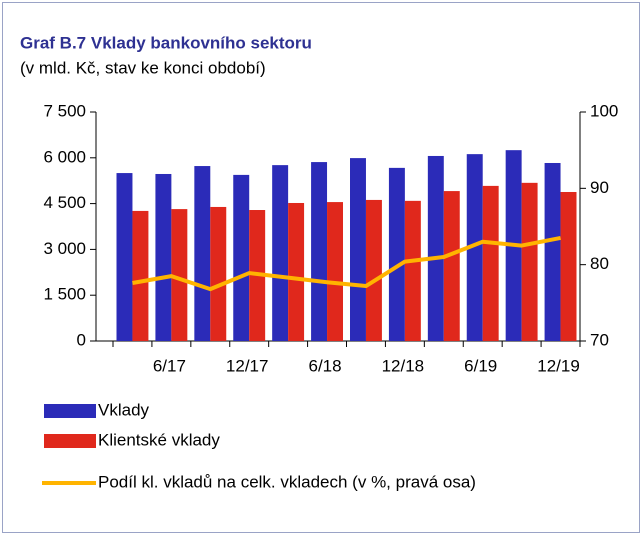  I want to click on x-tick-label: 12/19, so click(558, 365).